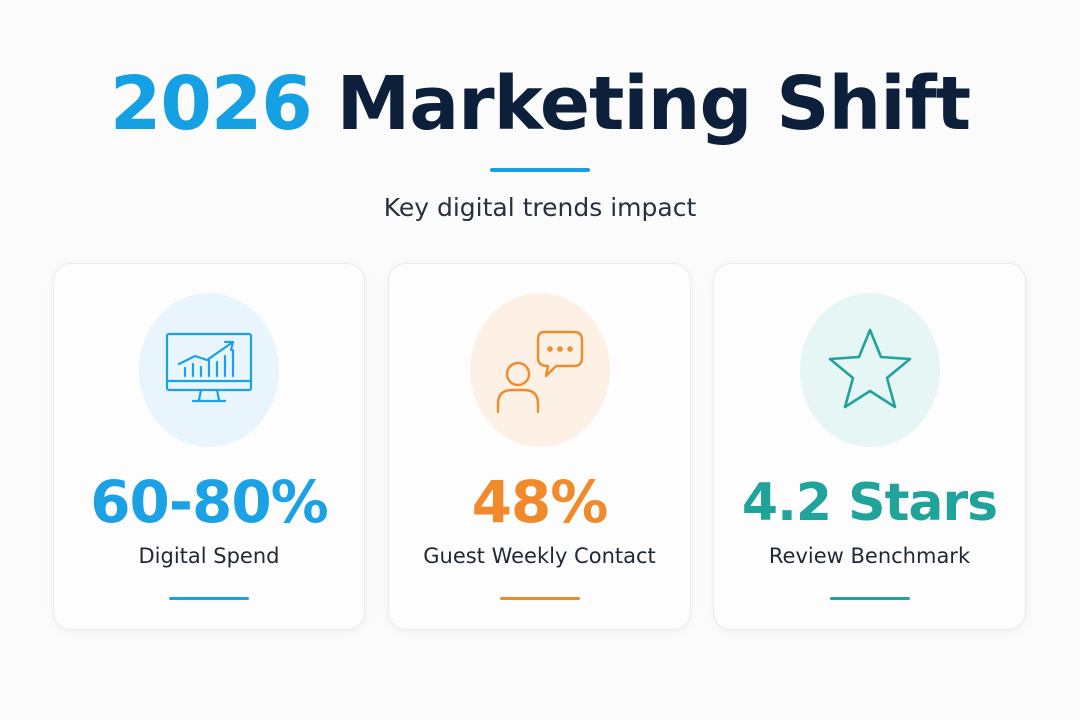 The width and height of the screenshot is (1080, 720). I want to click on stat-card-digital-spend: 60-80% Digital Spend, so click(209, 446).